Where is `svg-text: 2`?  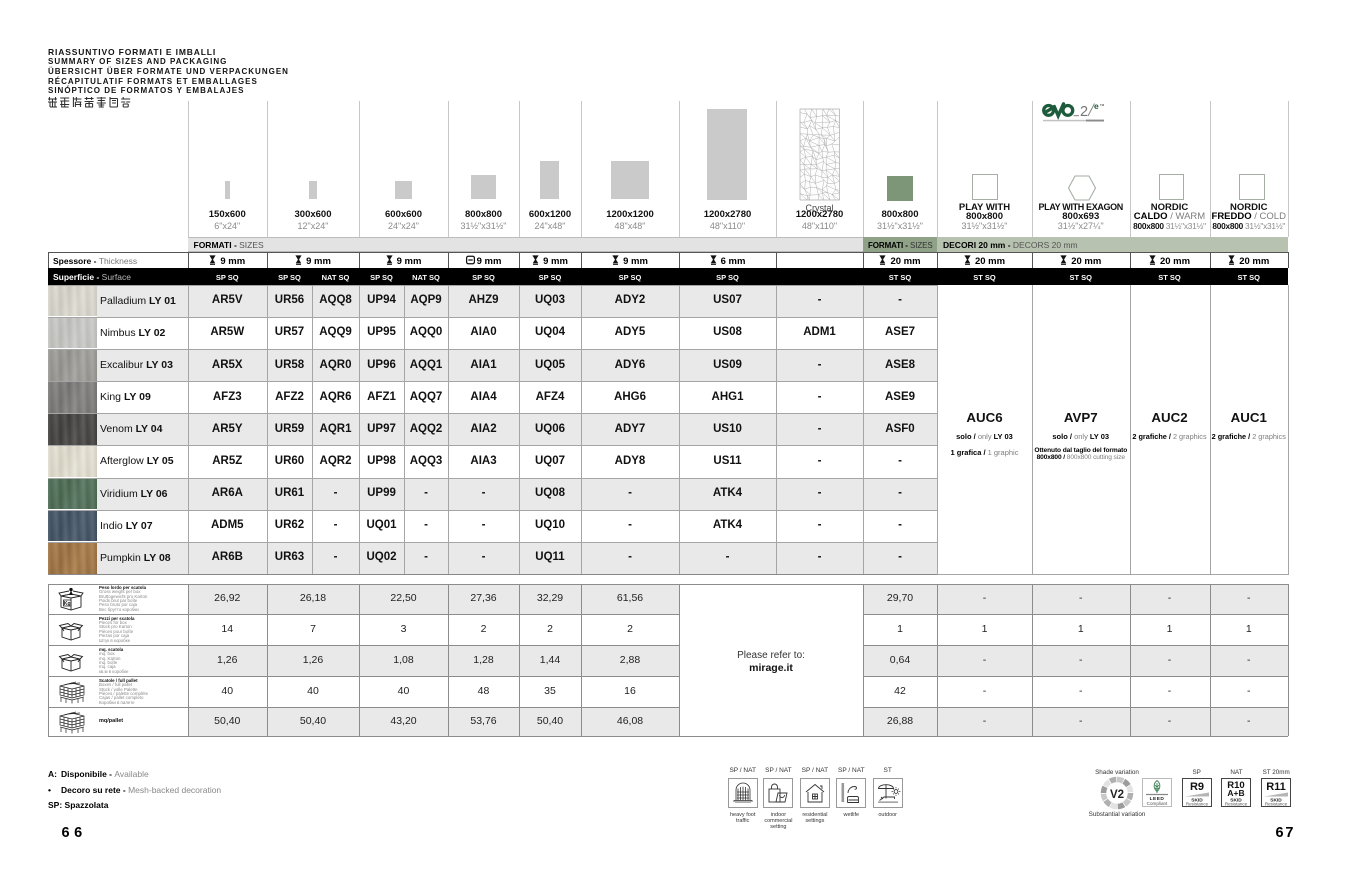
svg-text: 2 is located at coordinates (1084, 112).